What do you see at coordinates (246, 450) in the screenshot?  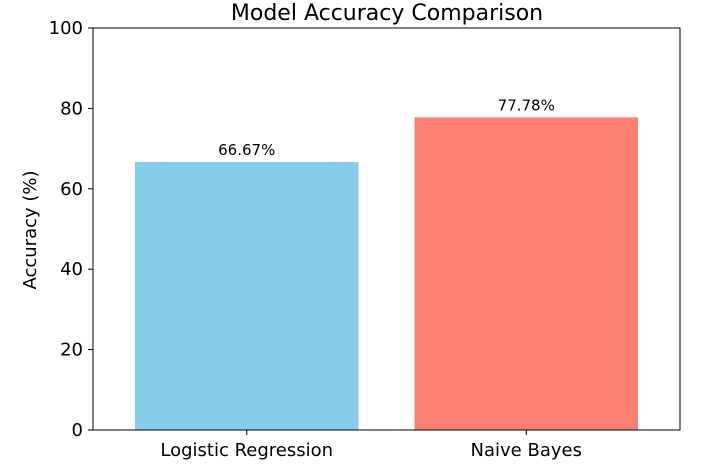 I see `x-tick-label-0: Logistic Regression` at bounding box center [246, 450].